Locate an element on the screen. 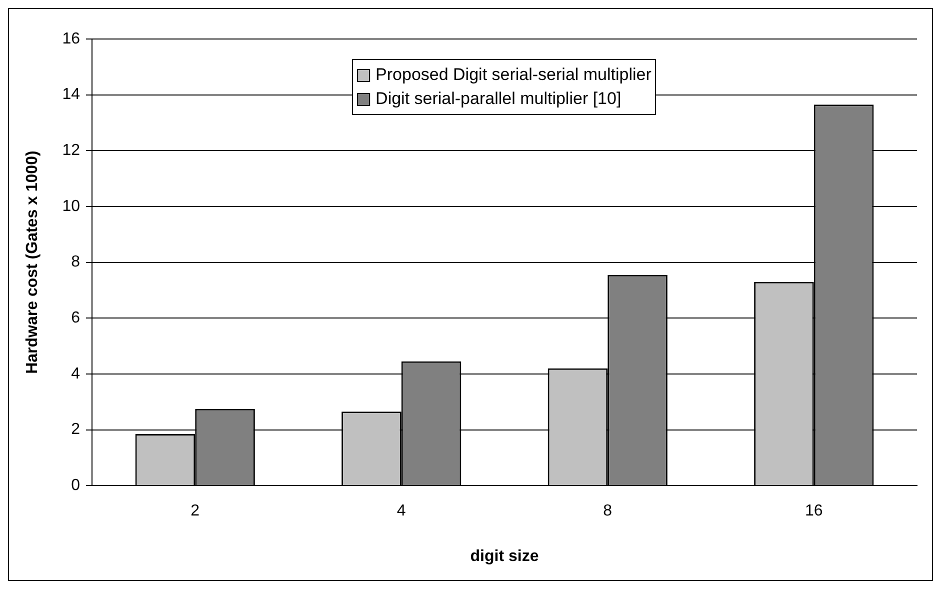  x-tick-label: 4 is located at coordinates (401, 511).